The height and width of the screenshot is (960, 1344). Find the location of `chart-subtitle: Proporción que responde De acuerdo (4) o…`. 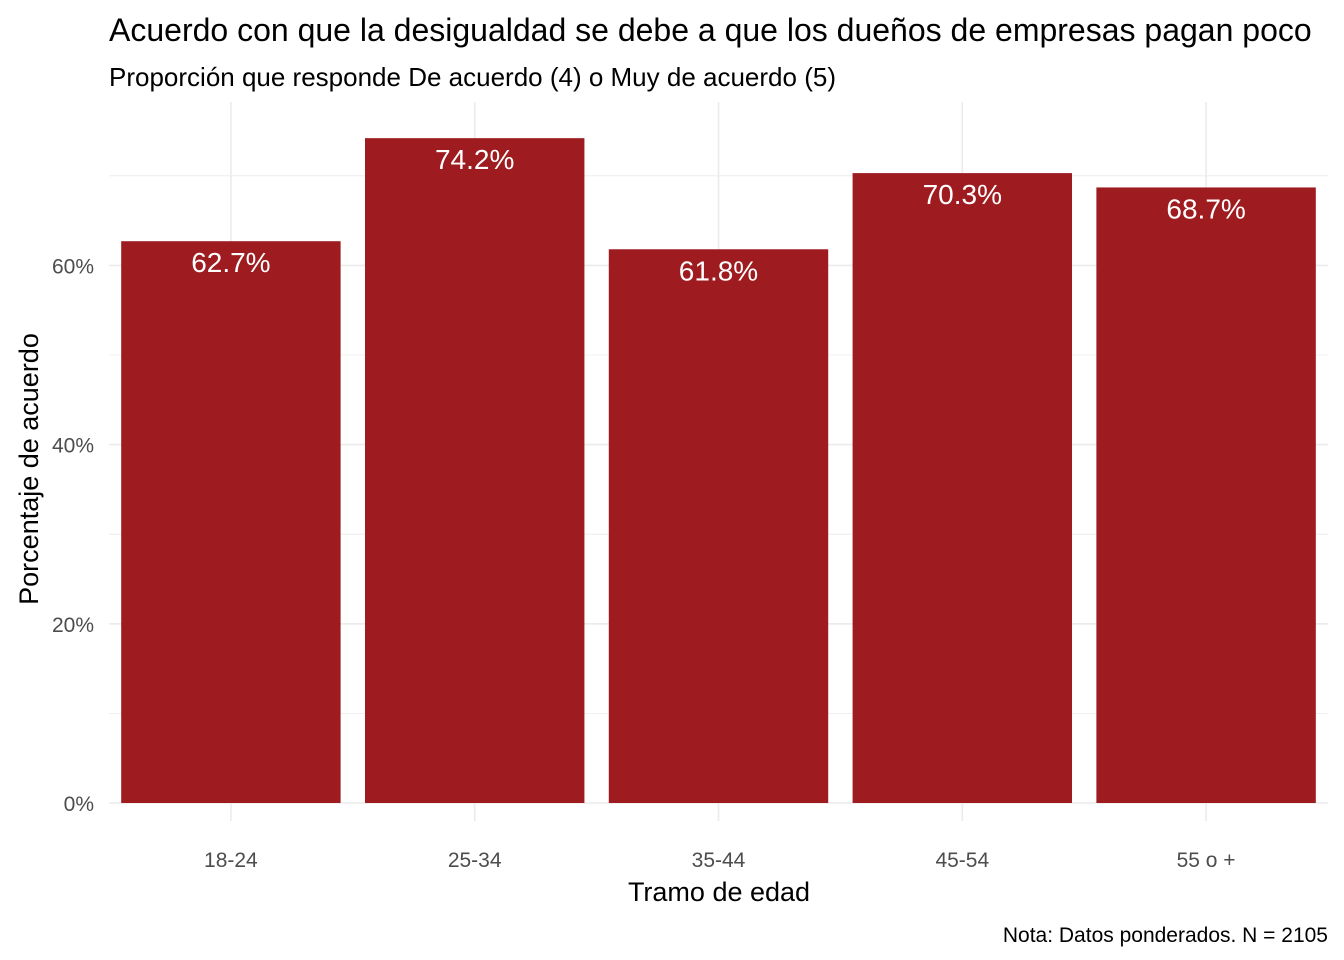

chart-subtitle: Proporción que responde De acuerdo (4) o… is located at coordinates (472, 77).